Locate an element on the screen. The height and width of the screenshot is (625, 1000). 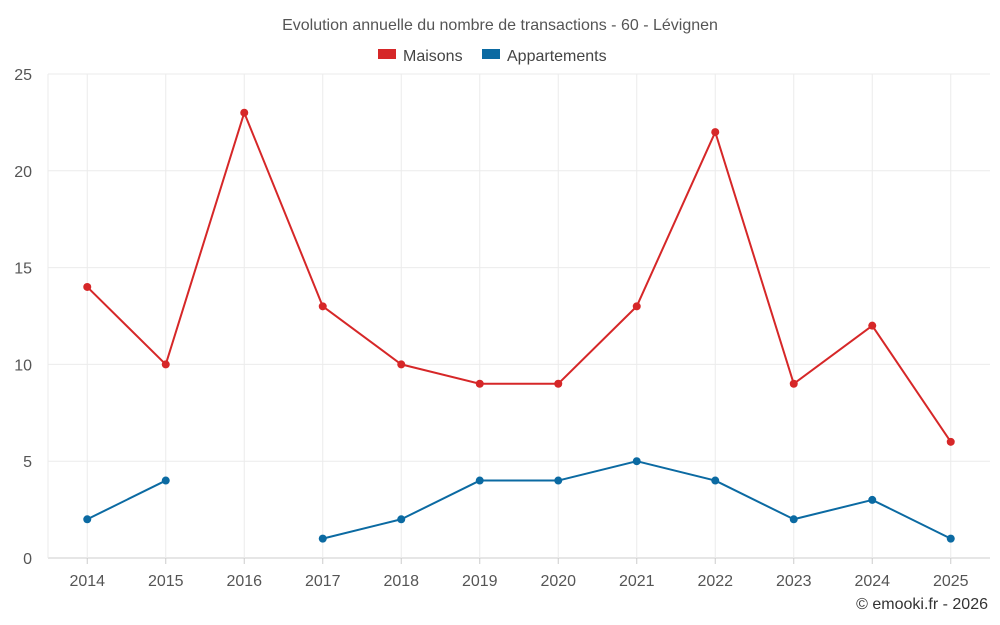
y-tick-label: 5 is located at coordinates (27, 462).